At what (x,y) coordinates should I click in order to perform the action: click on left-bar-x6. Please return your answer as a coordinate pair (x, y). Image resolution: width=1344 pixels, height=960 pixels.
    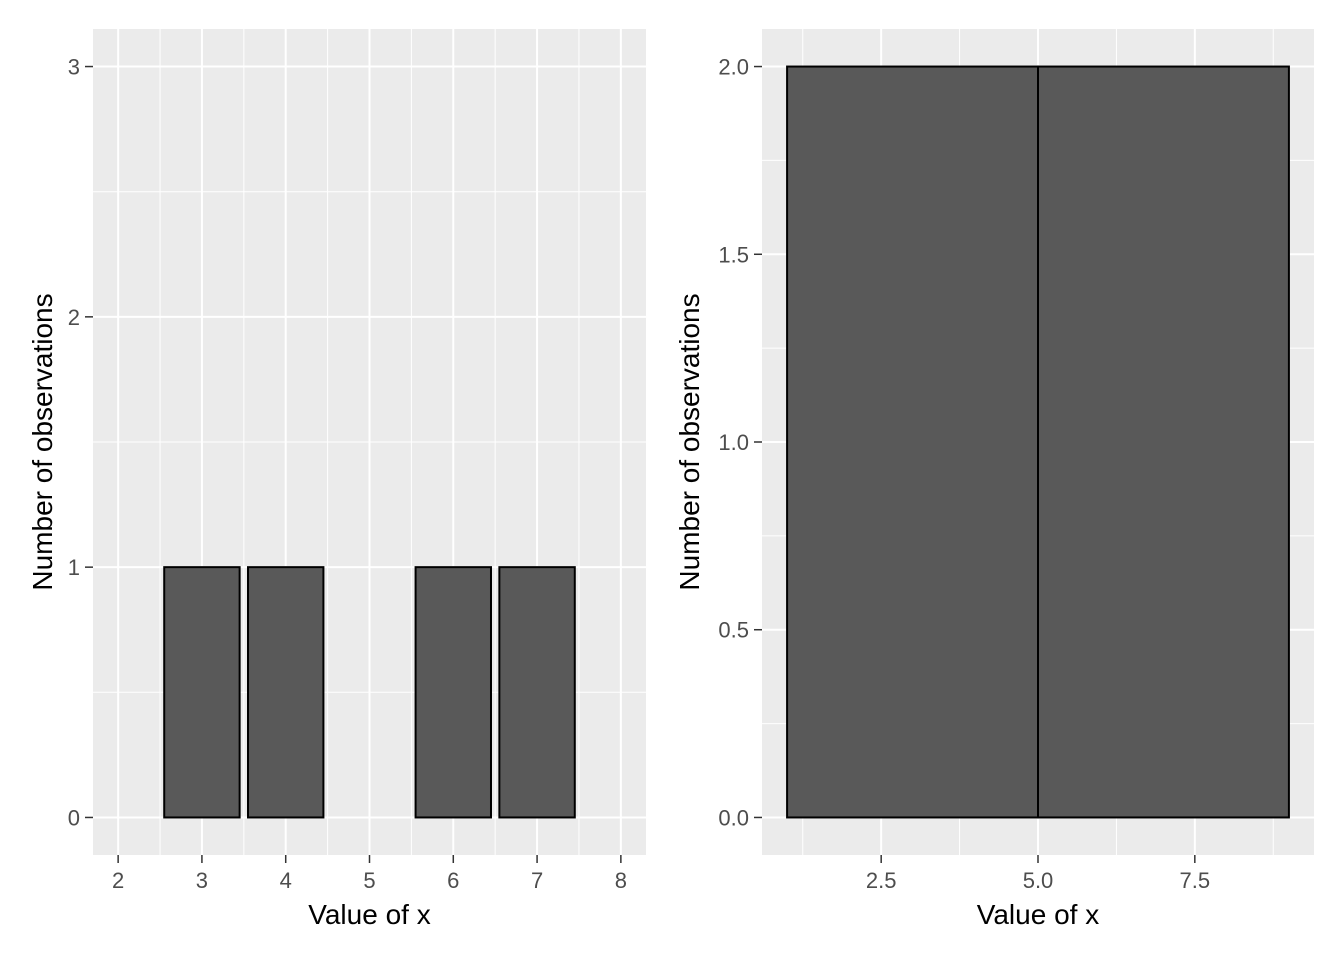
    Looking at the image, I should click on (453, 692).